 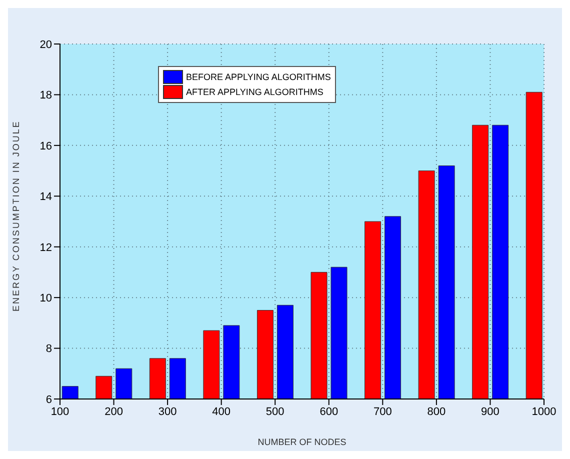 I want to click on x-tick-label: 400, so click(x=221, y=412).